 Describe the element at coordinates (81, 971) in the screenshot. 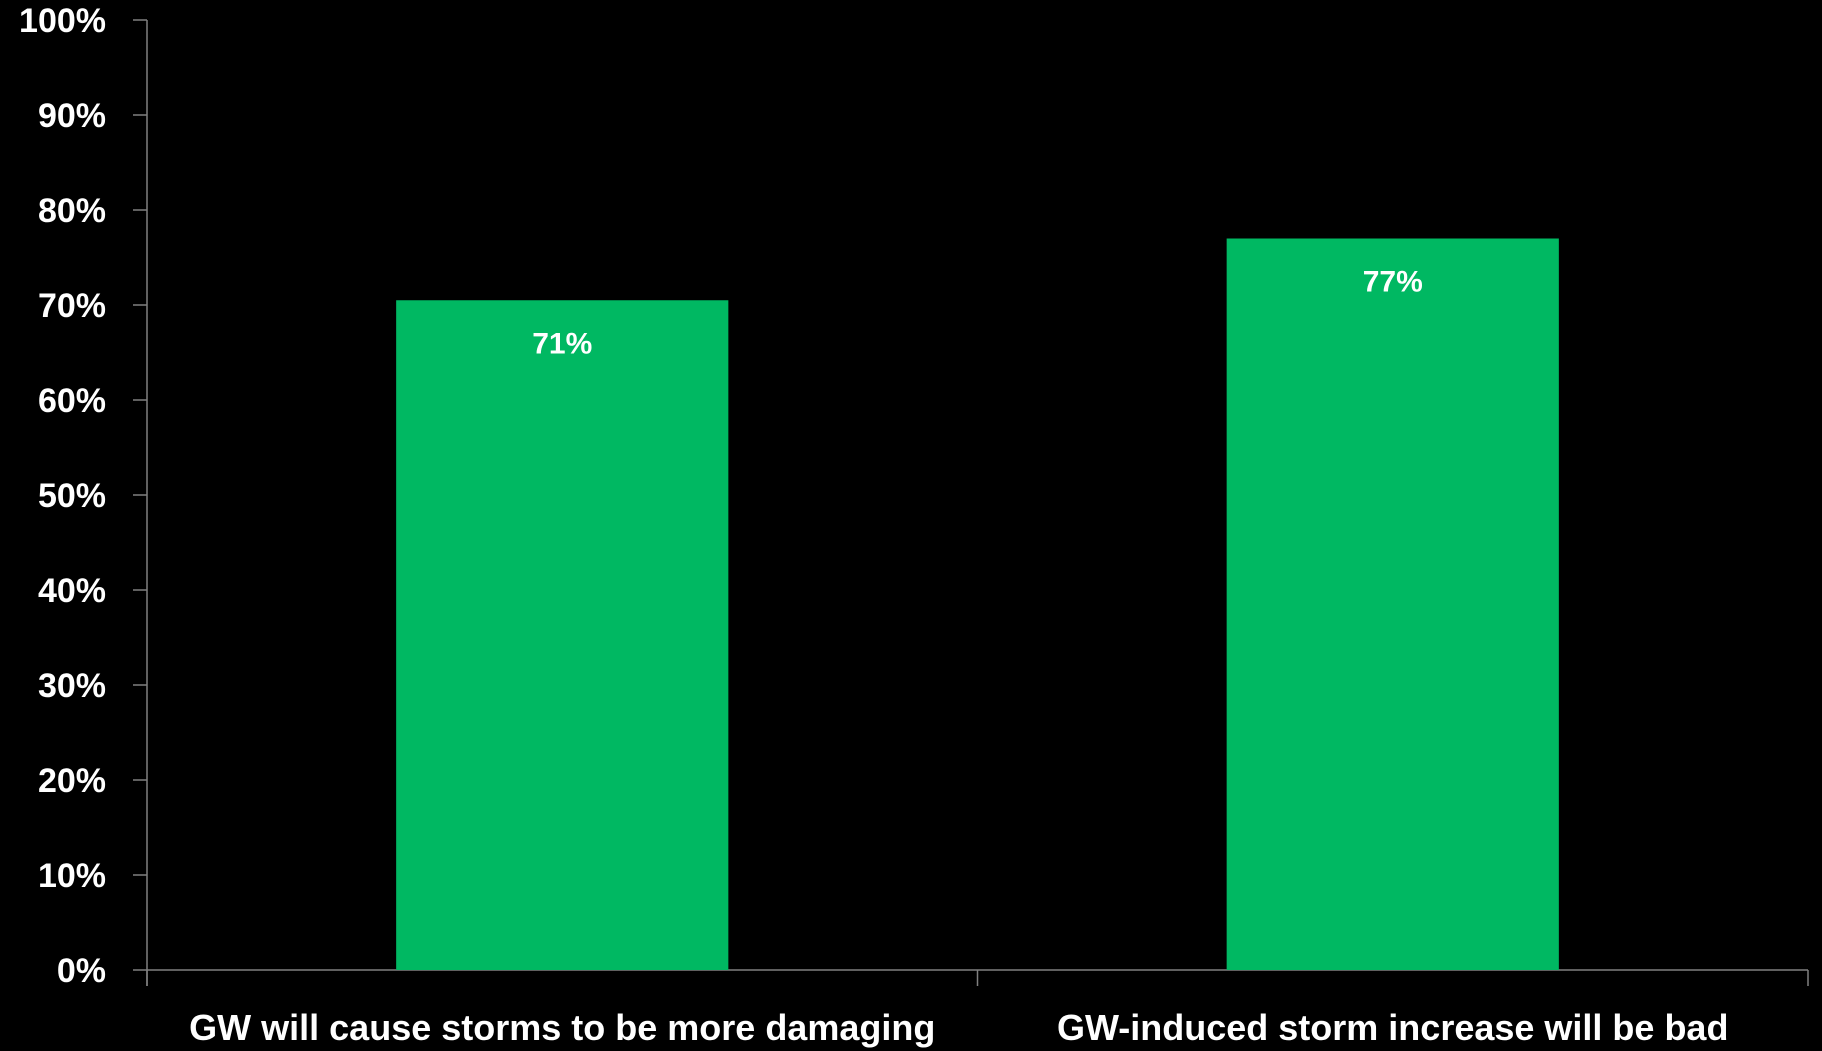

I see `y-tick-label: 0%` at that location.